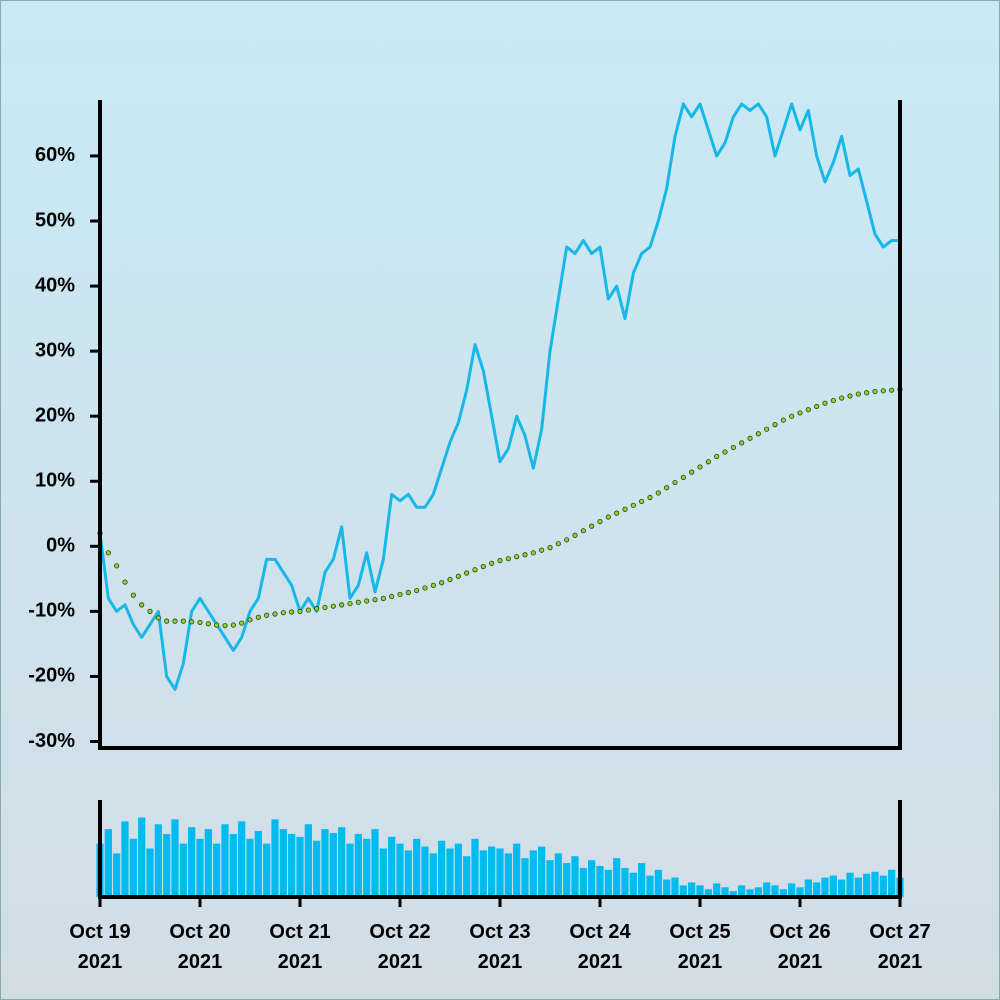 Image resolution: width=1000 pixels, height=1000 pixels. I want to click on y-tick-label: -10%, so click(51, 611).